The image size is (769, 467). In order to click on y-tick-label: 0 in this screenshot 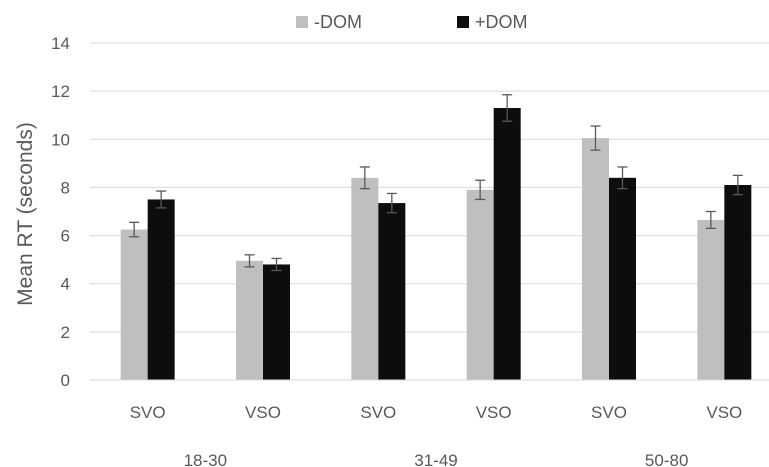, I will do `click(65, 380)`.